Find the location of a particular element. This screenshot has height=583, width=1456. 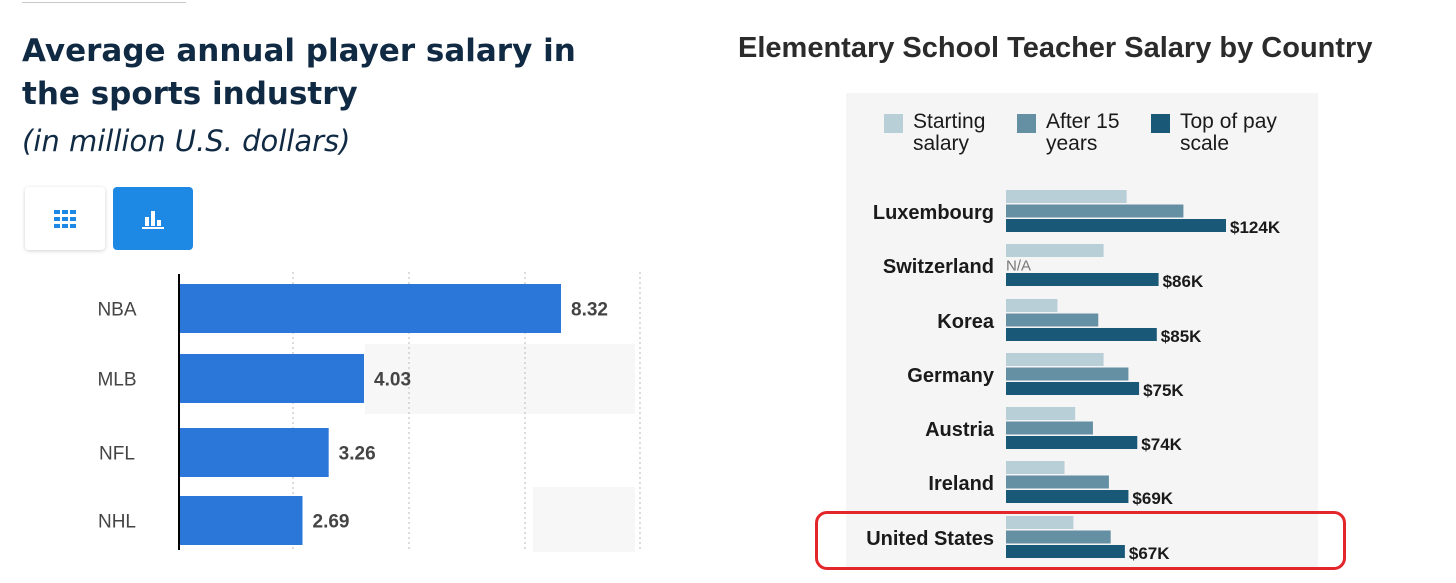

bar-korea-series1 is located at coordinates (1052, 320).